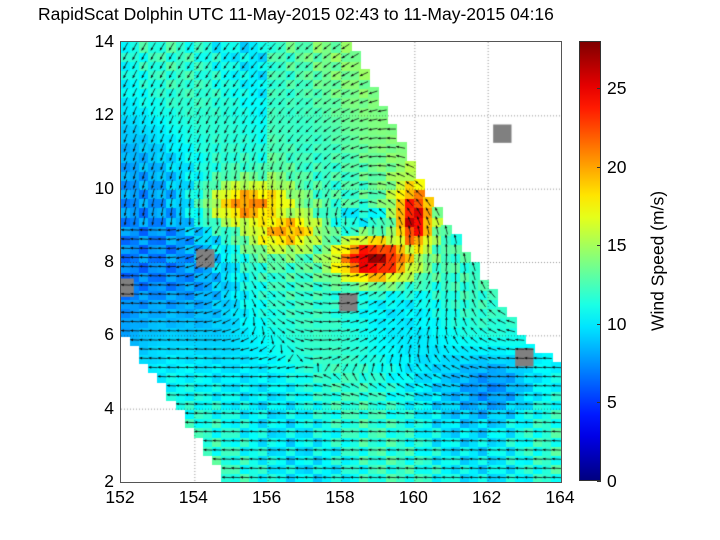 The width and height of the screenshot is (720, 540). I want to click on y-tick-label: 14, so click(104, 41).